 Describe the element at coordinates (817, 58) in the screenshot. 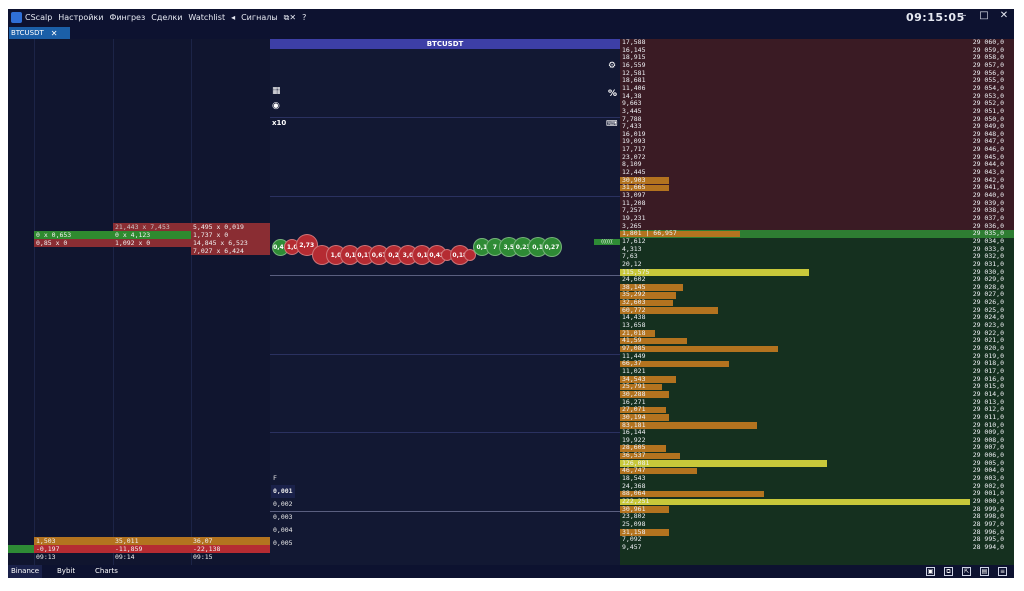

I see `order-book-row: 18,915 29 058,0` at that location.